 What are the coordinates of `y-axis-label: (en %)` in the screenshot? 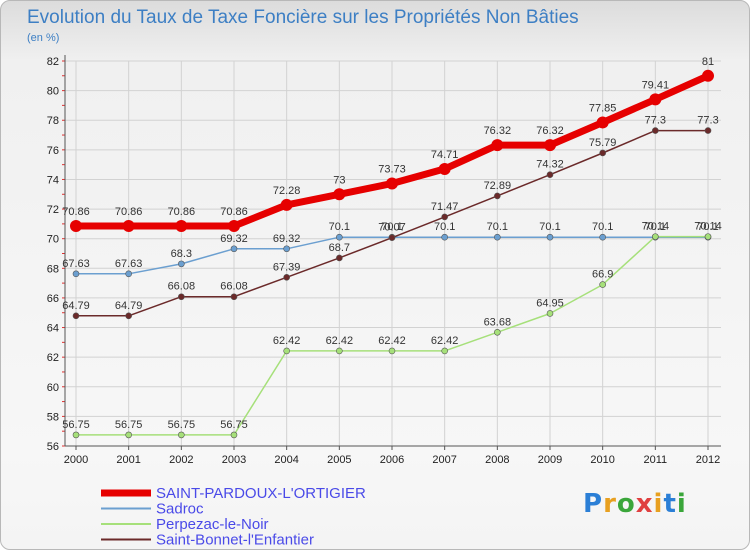 It's located at (43, 38).